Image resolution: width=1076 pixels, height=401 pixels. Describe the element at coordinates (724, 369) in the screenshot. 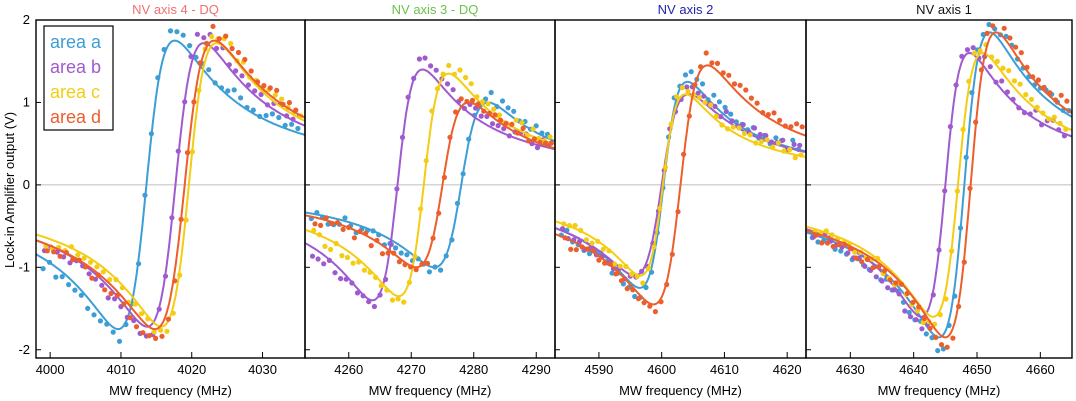

I see `x-tick-label: 4610` at that location.